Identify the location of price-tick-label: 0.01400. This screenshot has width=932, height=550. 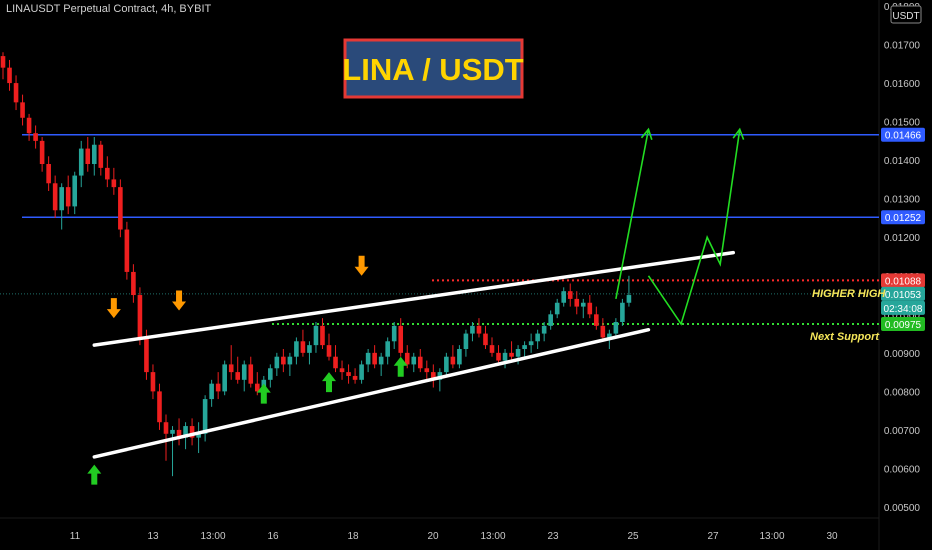
(902, 161).